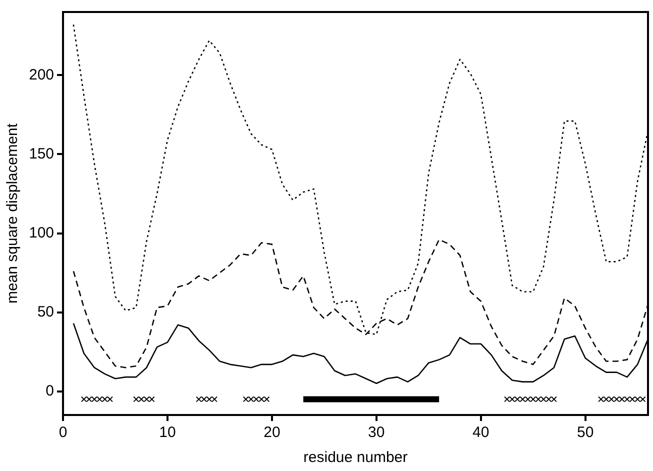 This screenshot has width=653, height=471. Describe the element at coordinates (585, 433) in the screenshot. I see `x-tick-label: 50` at that location.